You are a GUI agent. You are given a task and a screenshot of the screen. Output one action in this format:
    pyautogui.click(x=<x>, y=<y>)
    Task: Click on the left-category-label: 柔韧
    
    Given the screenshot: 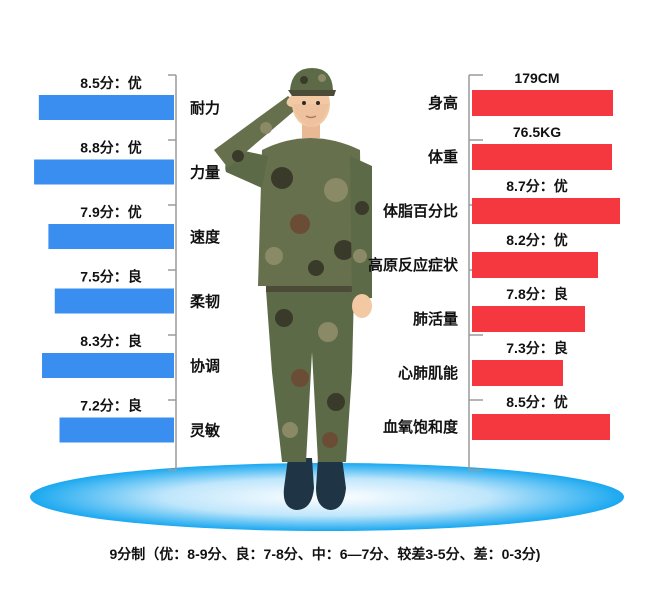 What is the action you would take?
    pyautogui.click(x=205, y=302)
    